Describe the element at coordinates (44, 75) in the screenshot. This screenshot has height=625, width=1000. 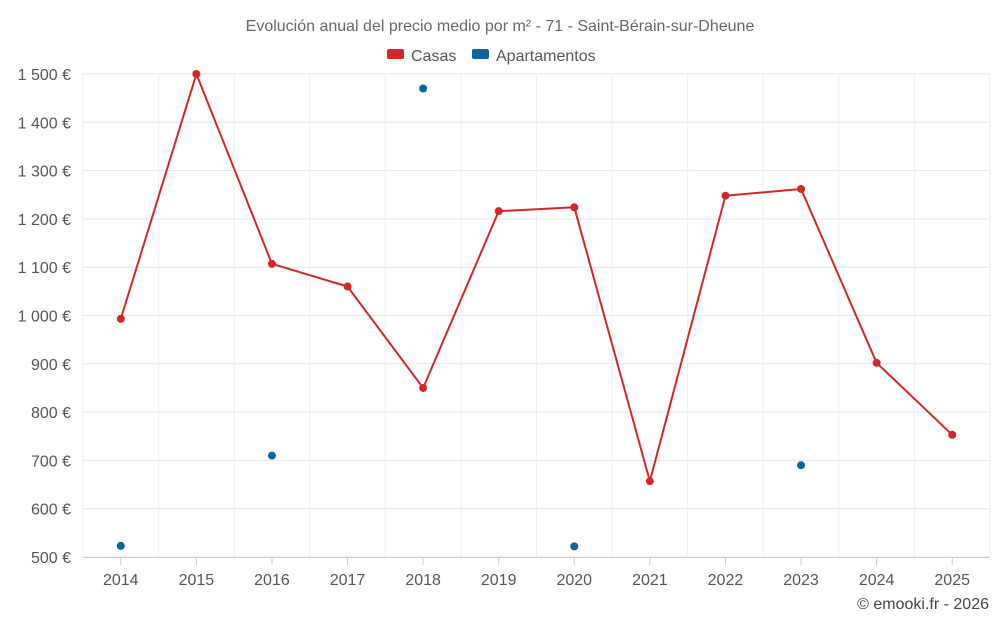
I see `y-tick-label: 1 500 €` at that location.